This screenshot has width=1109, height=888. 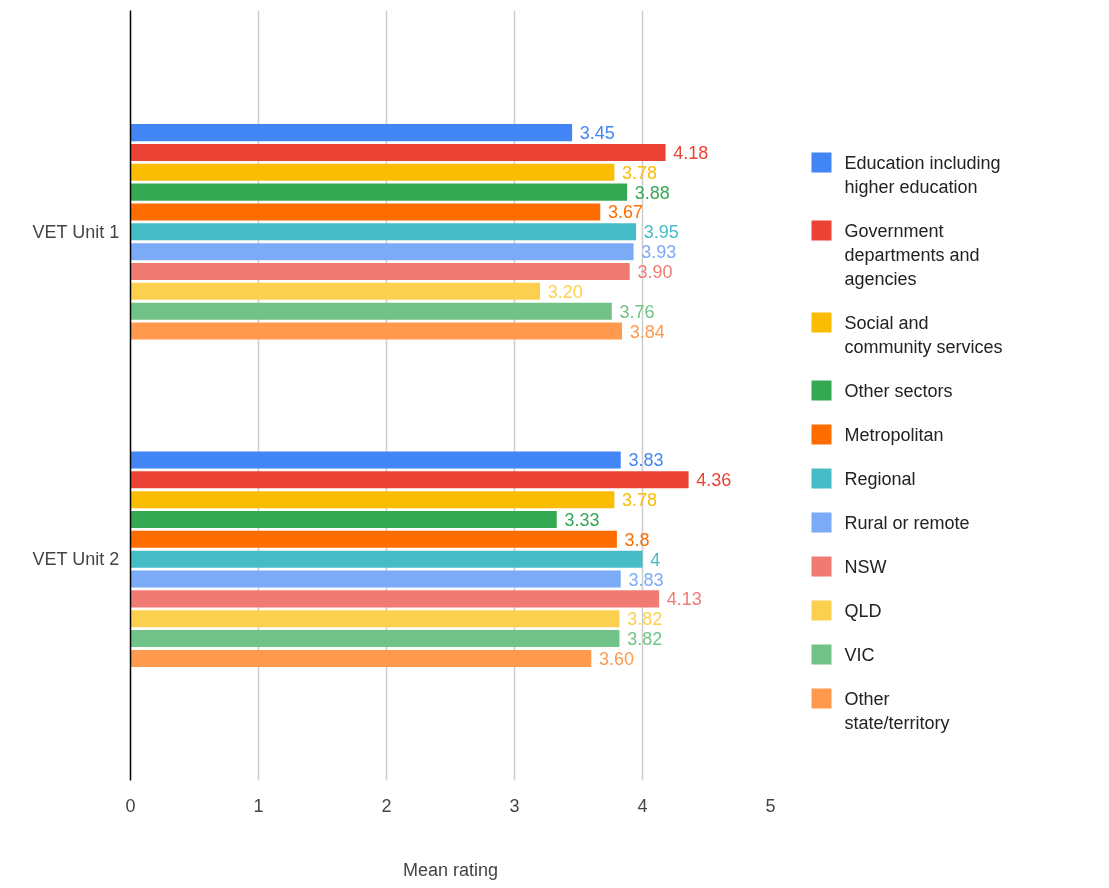 What do you see at coordinates (625, 212) in the screenshot?
I see `data-label: 3.67` at bounding box center [625, 212].